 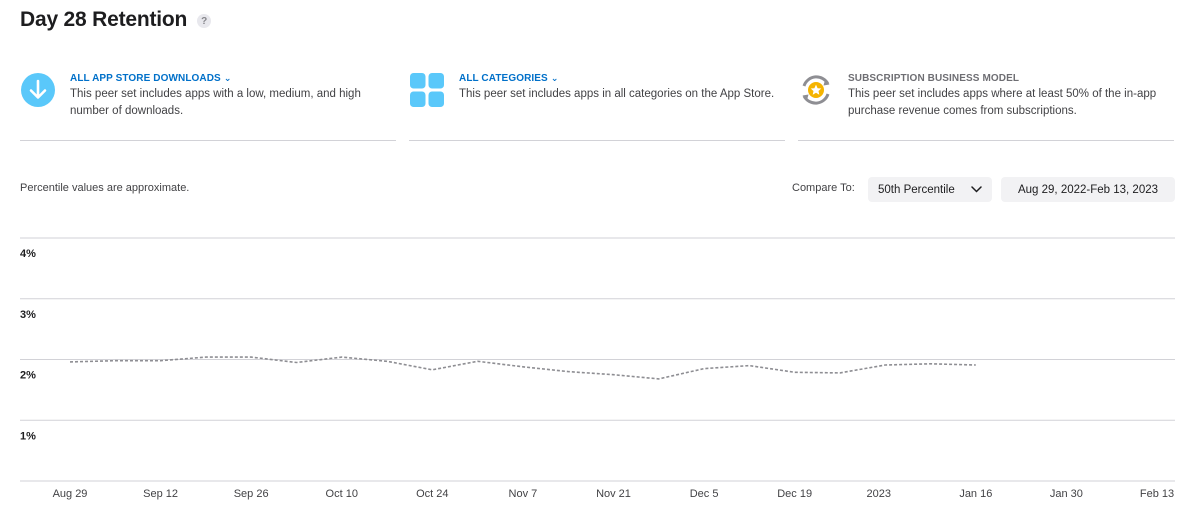 What do you see at coordinates (622, 78) in the screenshot?
I see `peer-set-categories-dropdown: ALL CATEGORIES ⌄` at bounding box center [622, 78].